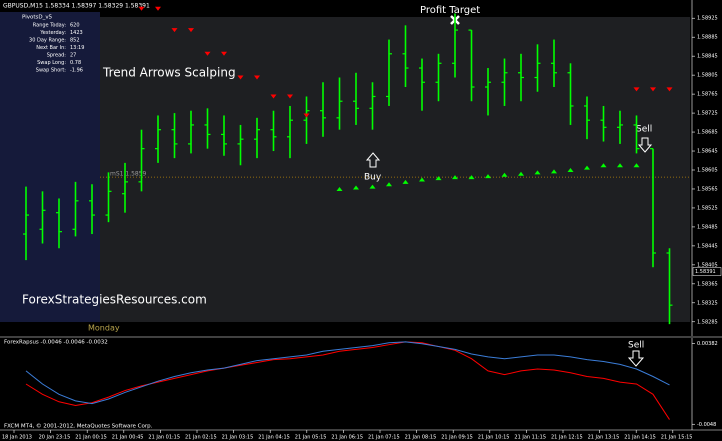  Describe the element at coordinates (75, 41) in the screenshot. I see `info-value: 852` at that location.